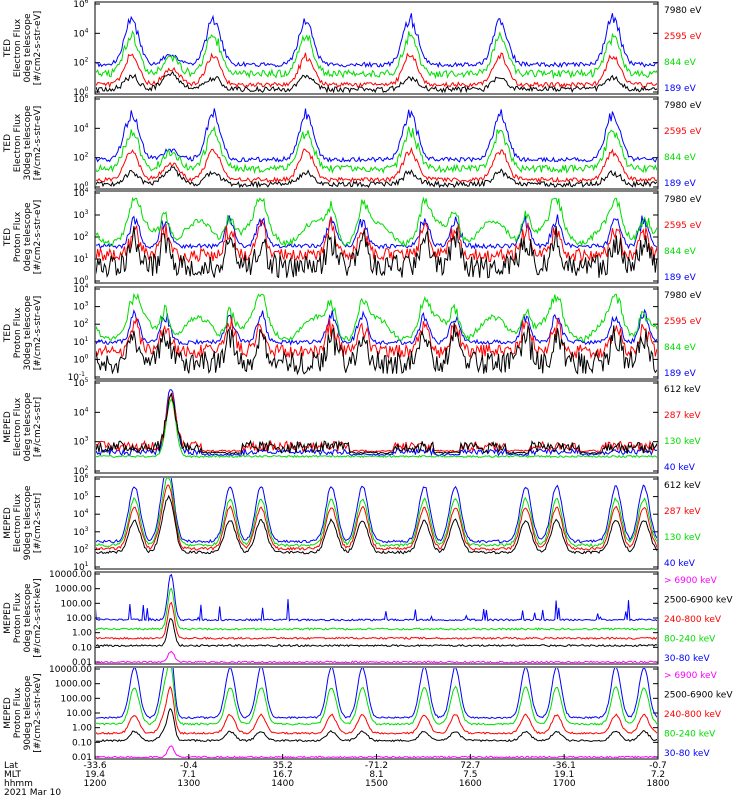  Describe the element at coordinates (693, 620) in the screenshot. I see `legend-entry: 240-800 keV` at that location.